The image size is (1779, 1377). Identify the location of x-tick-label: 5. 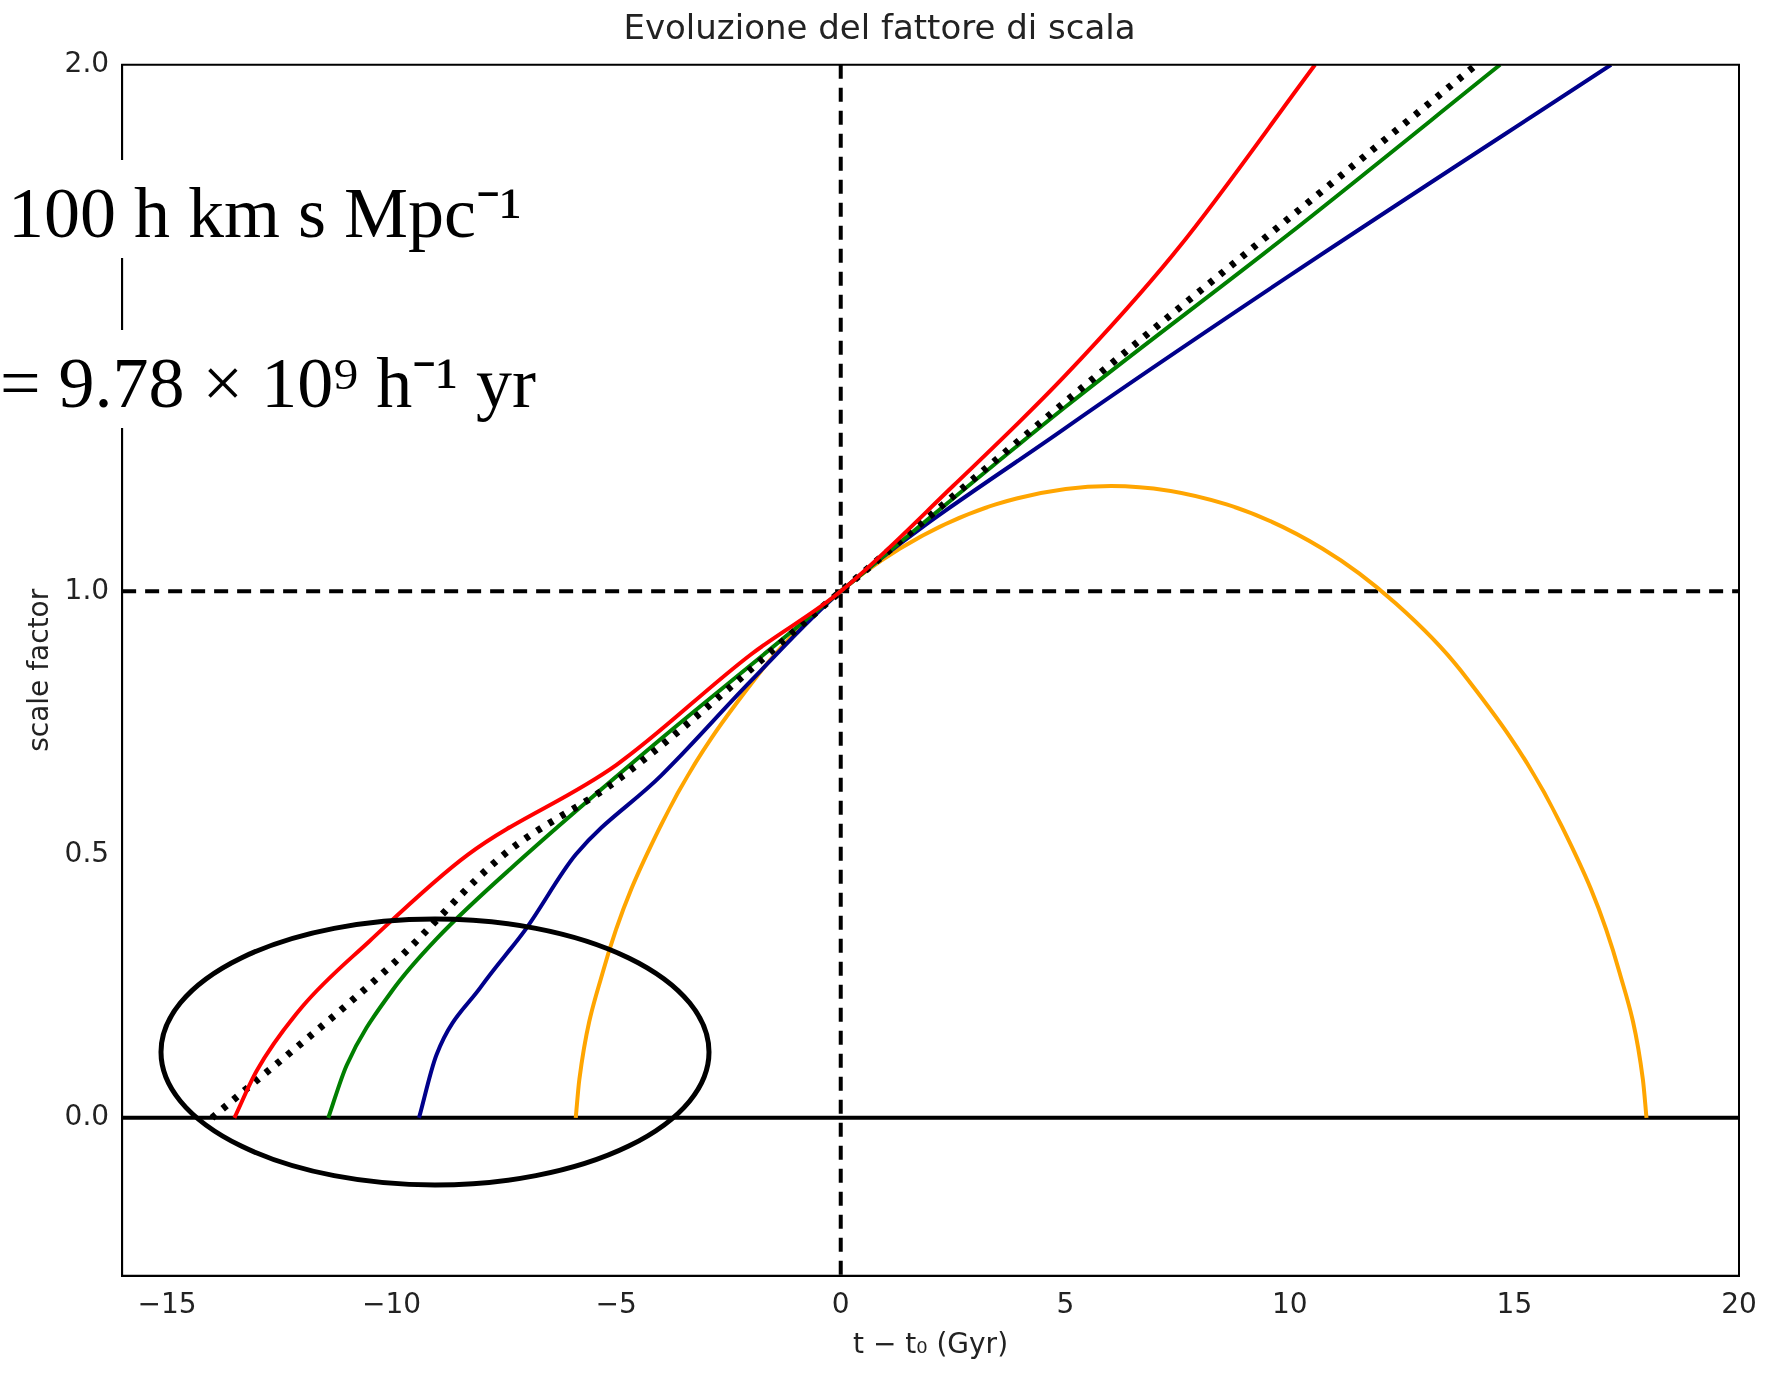
(1065, 1303).